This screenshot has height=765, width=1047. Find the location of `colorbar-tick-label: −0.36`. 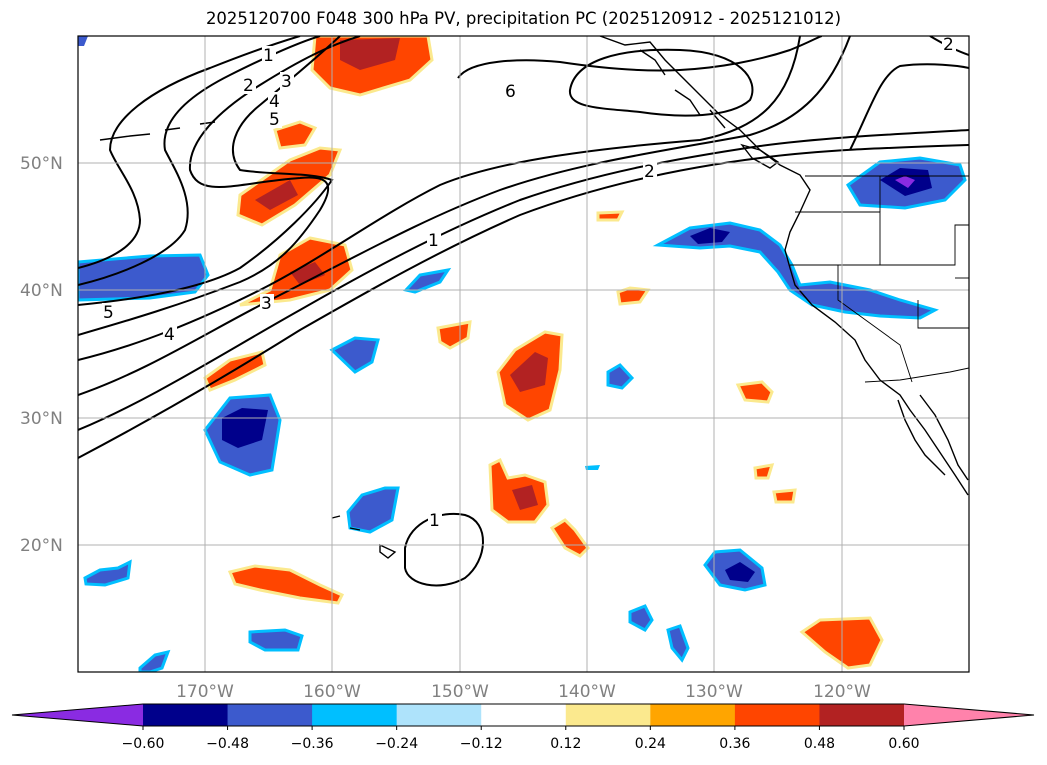

colorbar-tick-label: −0.36 is located at coordinates (312, 744).